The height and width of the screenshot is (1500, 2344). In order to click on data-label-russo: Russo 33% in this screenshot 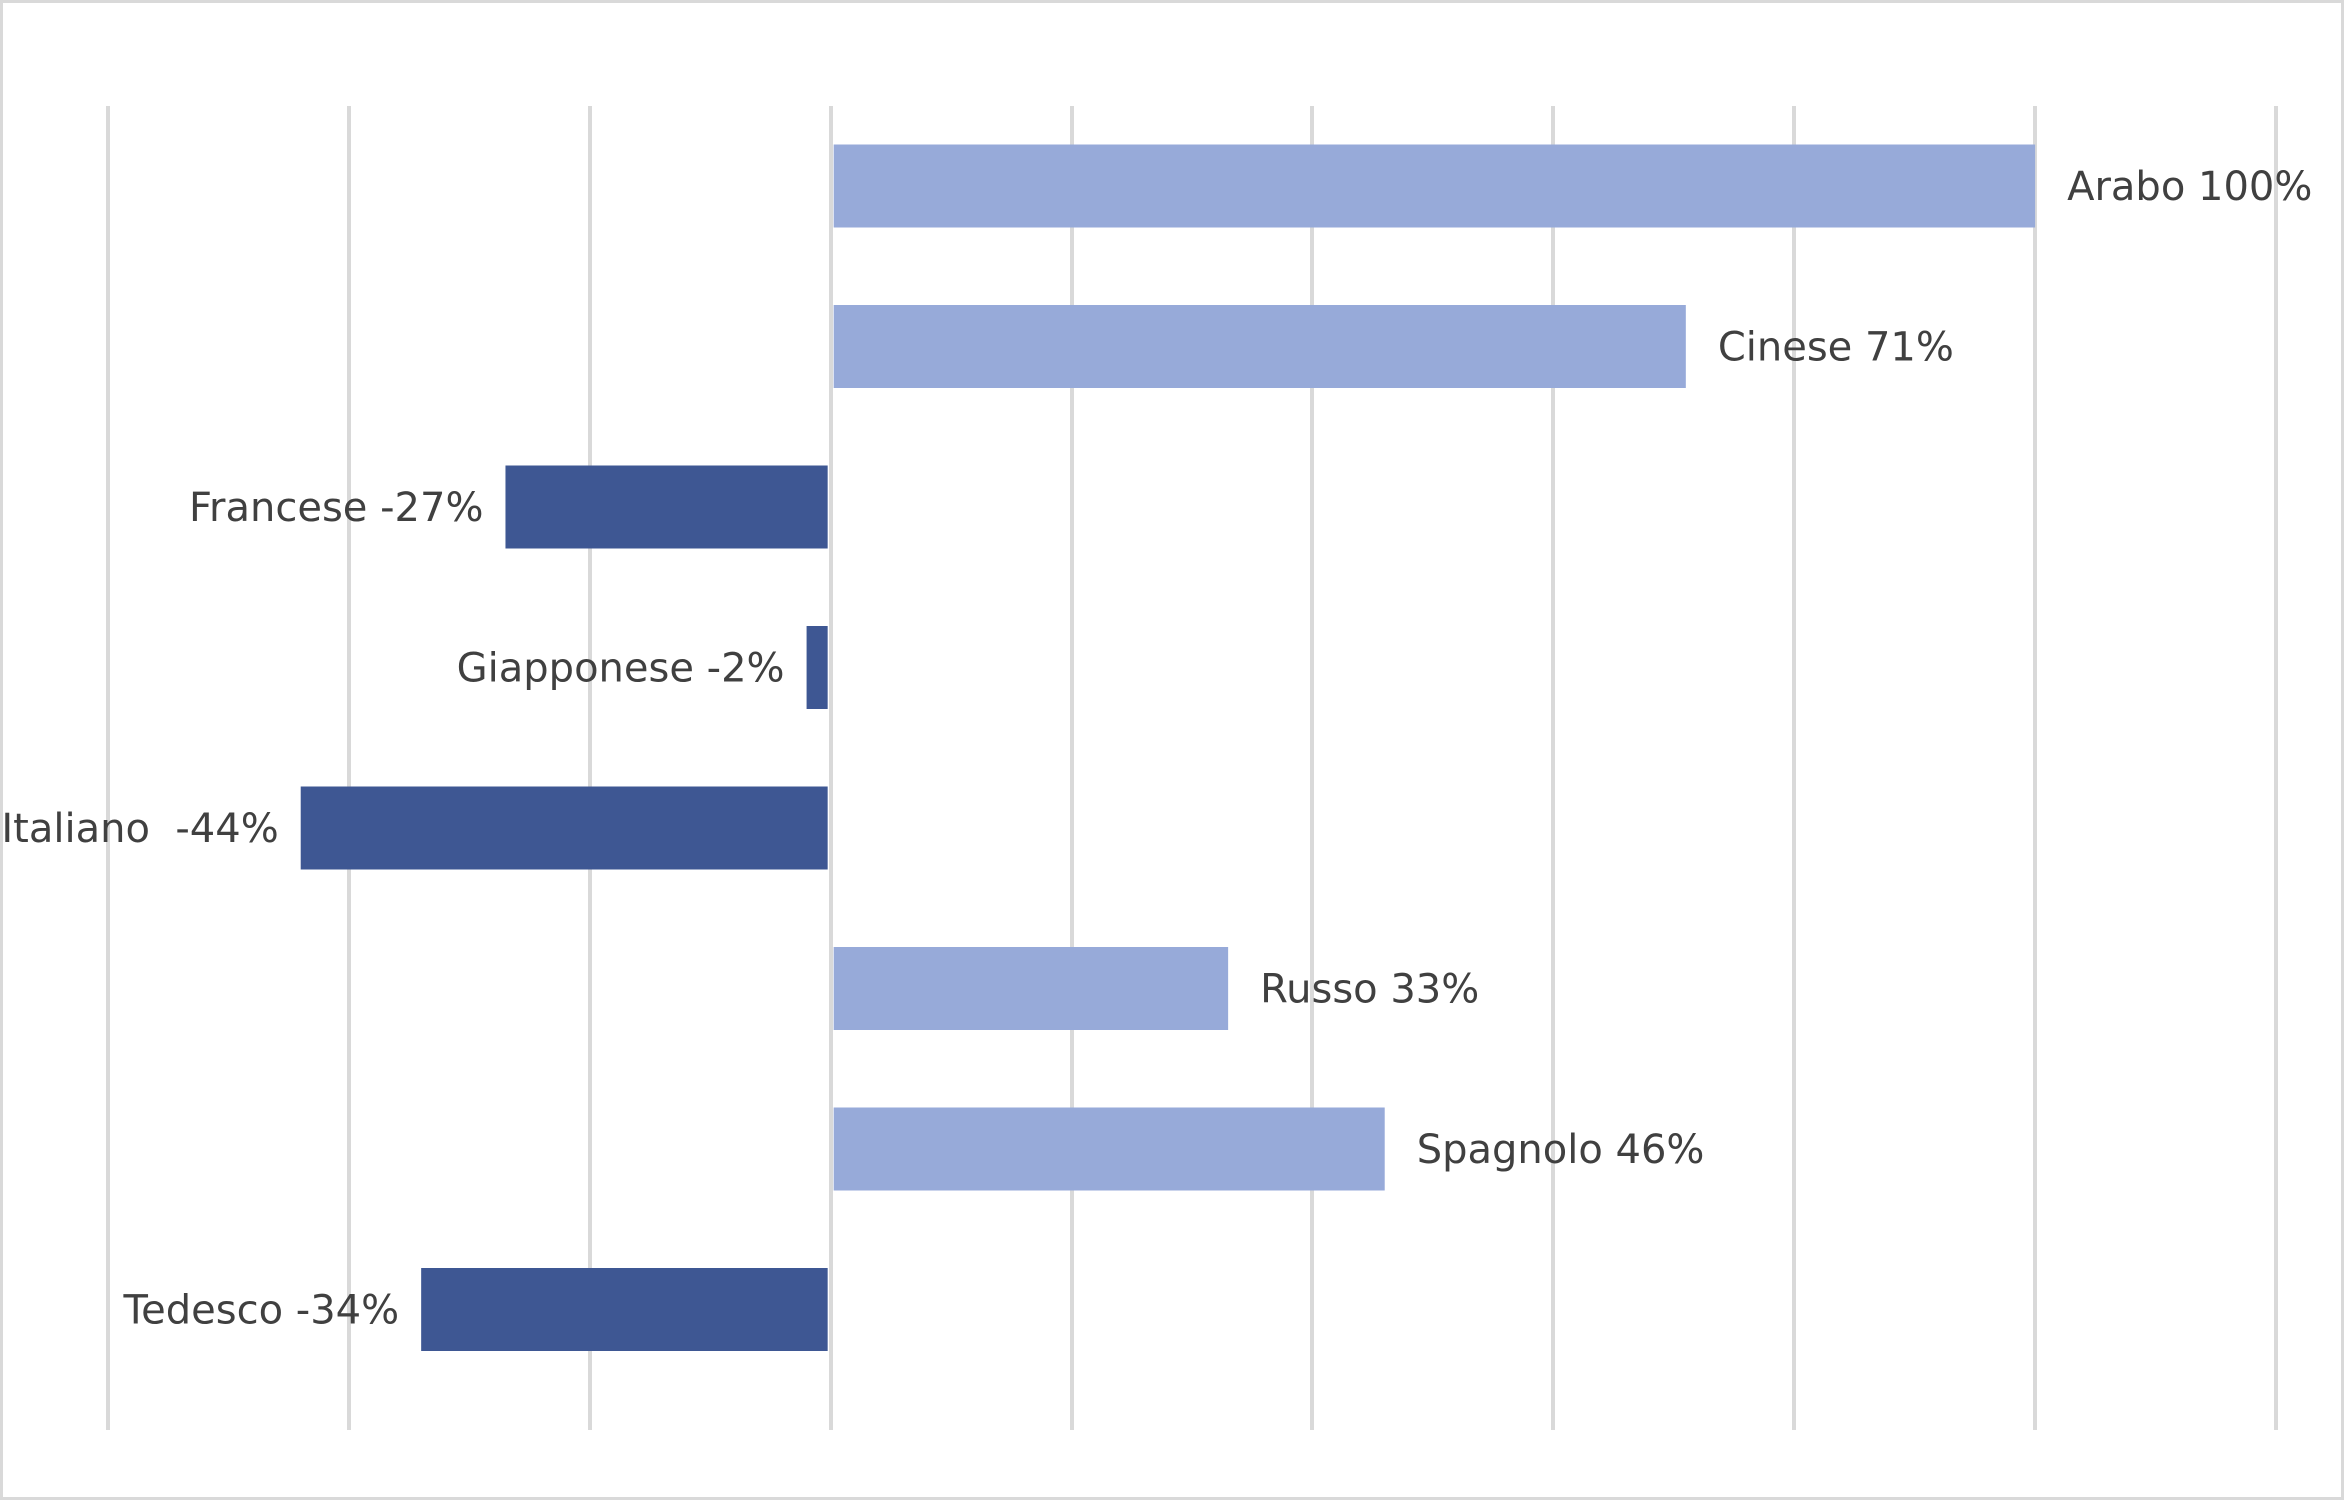, I will do `click(1369, 990)`.